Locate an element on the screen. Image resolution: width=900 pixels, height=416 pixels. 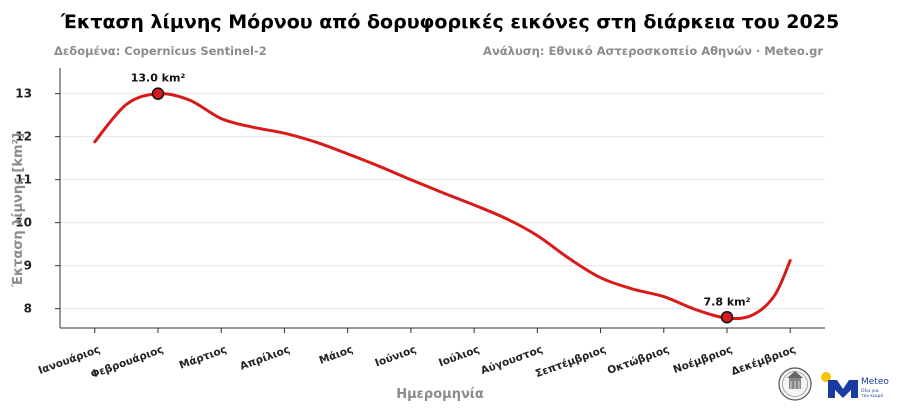
x-tick-label-5: Ιούνιος is located at coordinates (395, 357).